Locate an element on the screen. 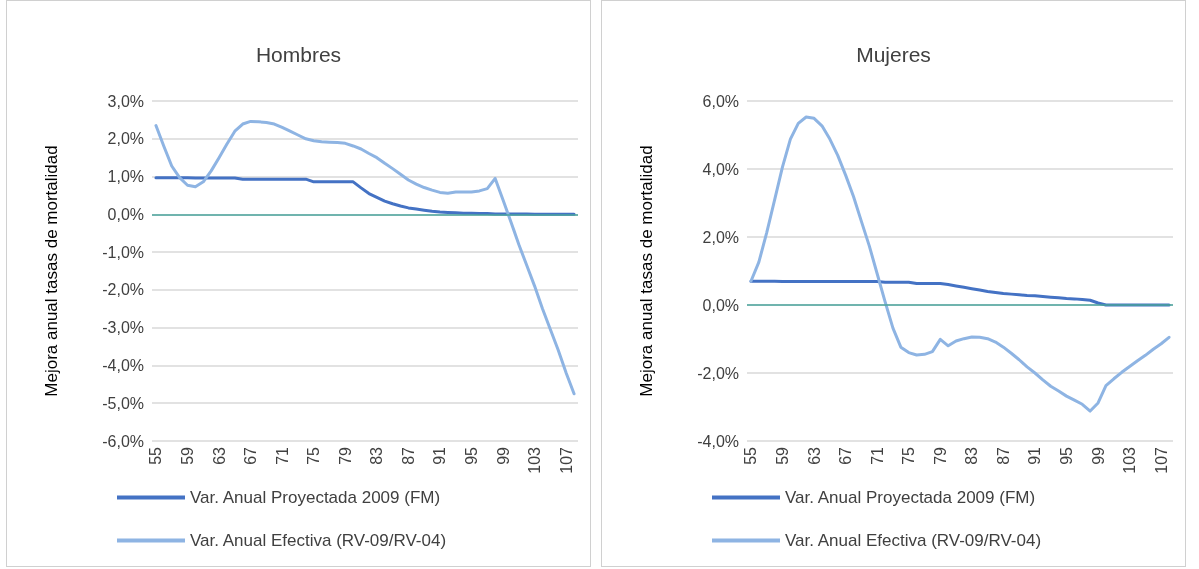  y-tick-label: 3,0% is located at coordinates (125, 101).